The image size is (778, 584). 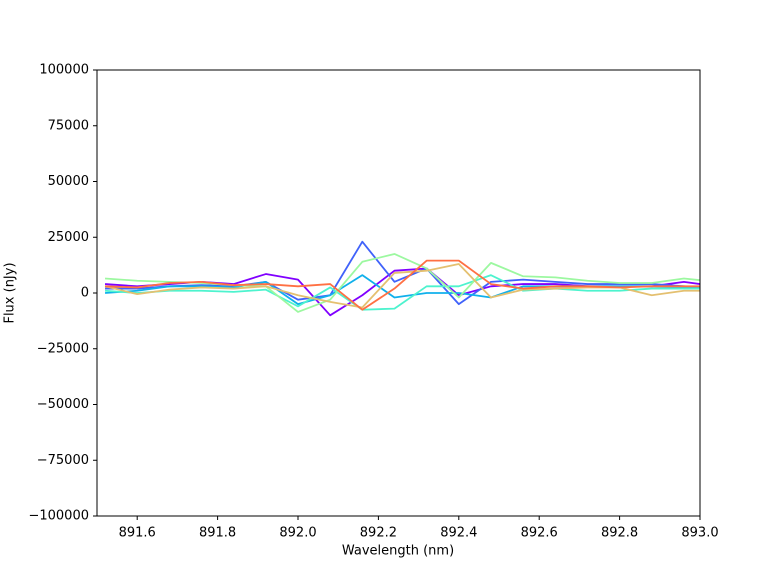 I want to click on x-tick-label: 891.6, so click(x=137, y=533).